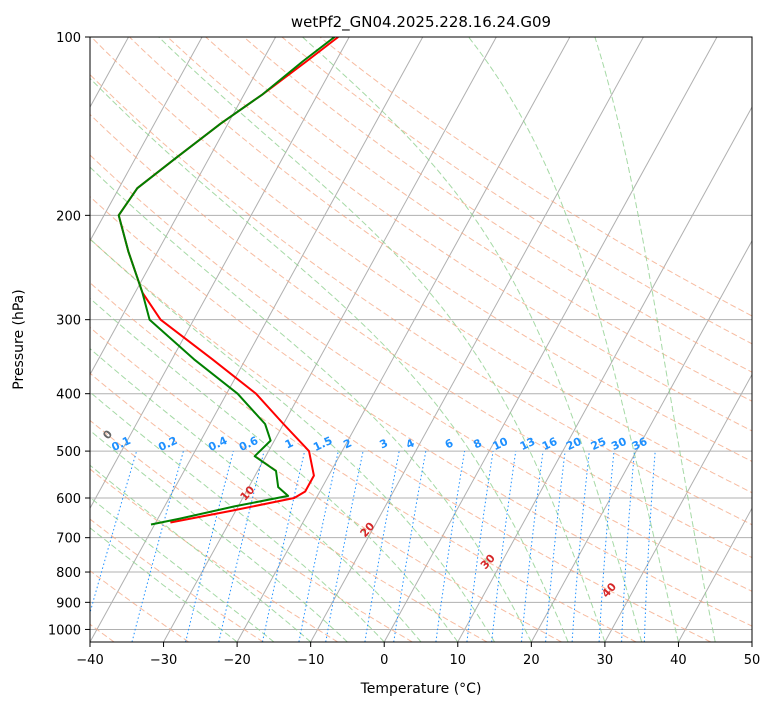 This screenshot has height=708, width=775. Describe the element at coordinates (68, 499) in the screenshot. I see `y-tick-label: 600` at that location.